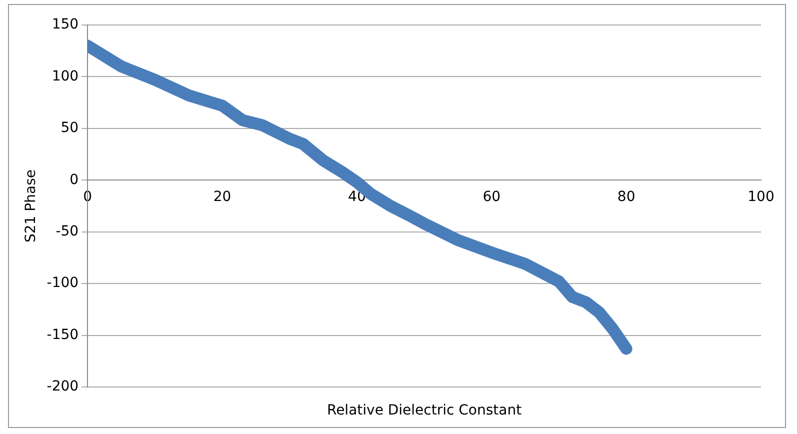 The image size is (797, 434). What do you see at coordinates (222, 197) in the screenshot?
I see `x-tick-label: 20` at bounding box center [222, 197].